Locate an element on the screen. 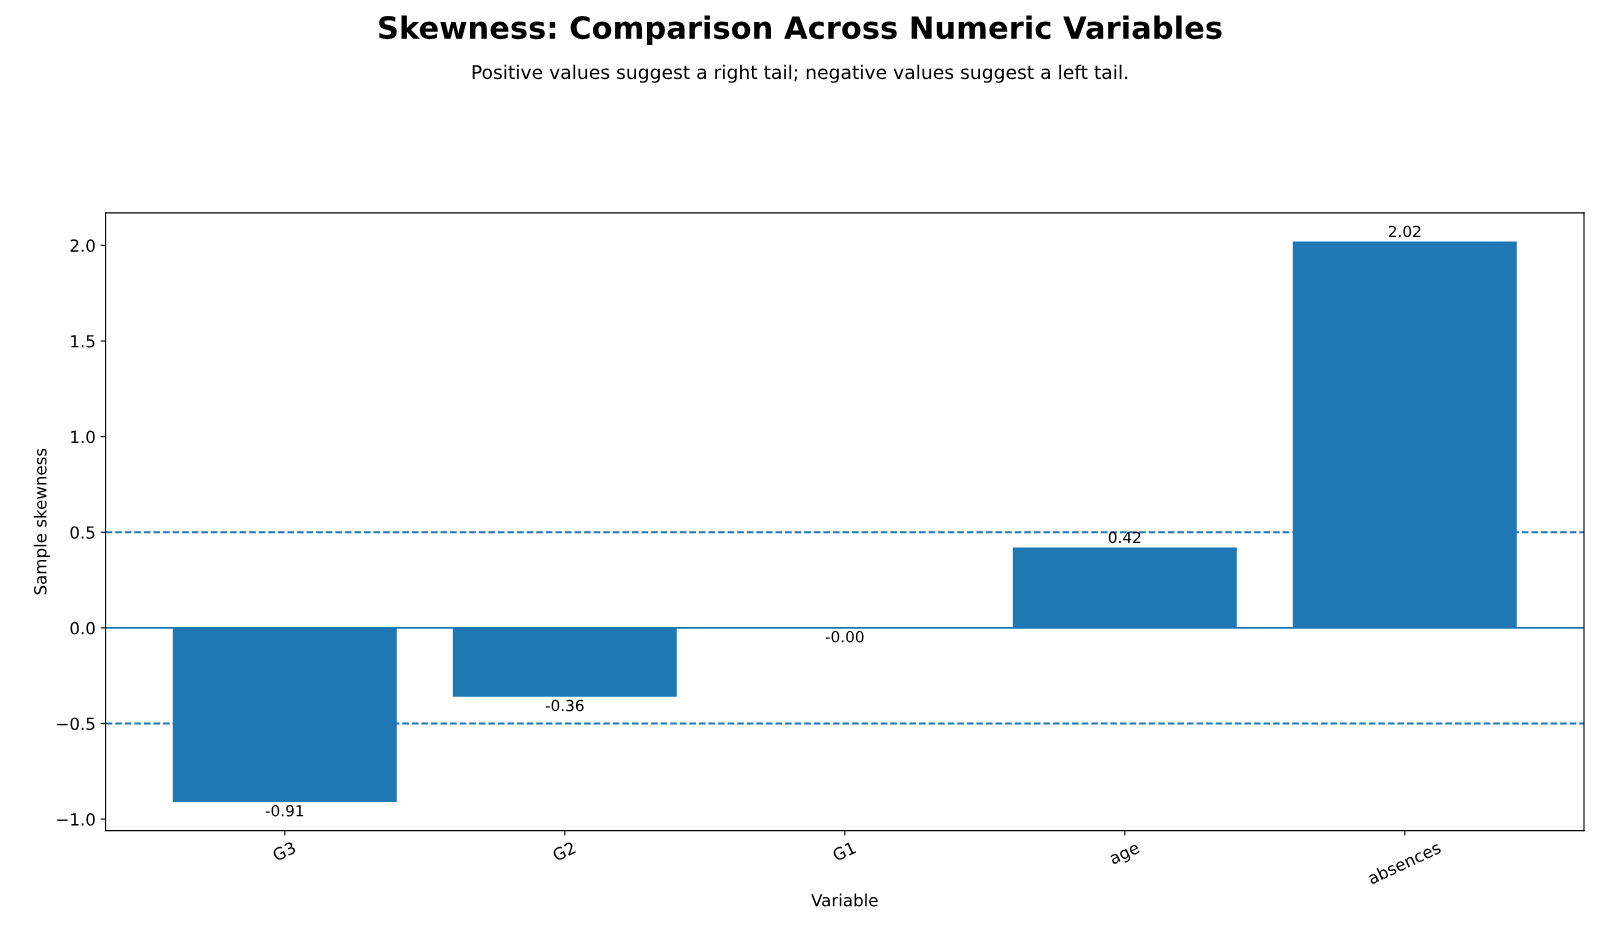  y-tick-label: 1.5 is located at coordinates (83, 341).